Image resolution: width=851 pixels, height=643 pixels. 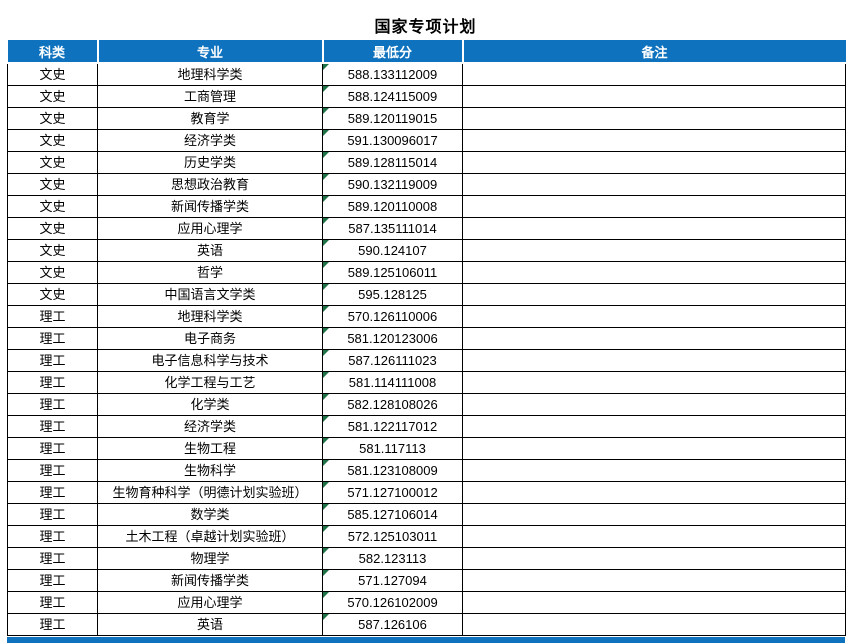 I want to click on header-cell-minscore: 最低分, so click(x=392, y=52).